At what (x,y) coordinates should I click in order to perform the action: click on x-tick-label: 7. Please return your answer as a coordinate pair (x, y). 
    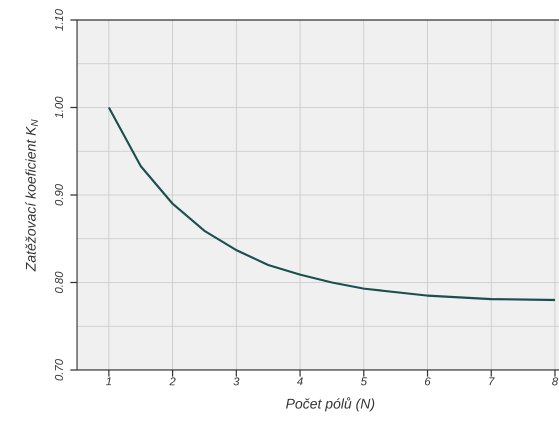
    Looking at the image, I should click on (492, 381).